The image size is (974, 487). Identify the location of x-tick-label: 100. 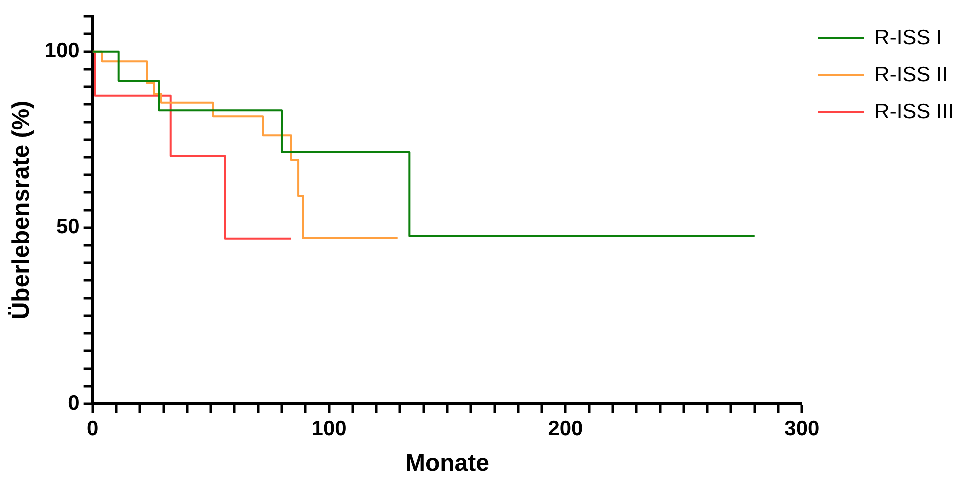
(329, 428).